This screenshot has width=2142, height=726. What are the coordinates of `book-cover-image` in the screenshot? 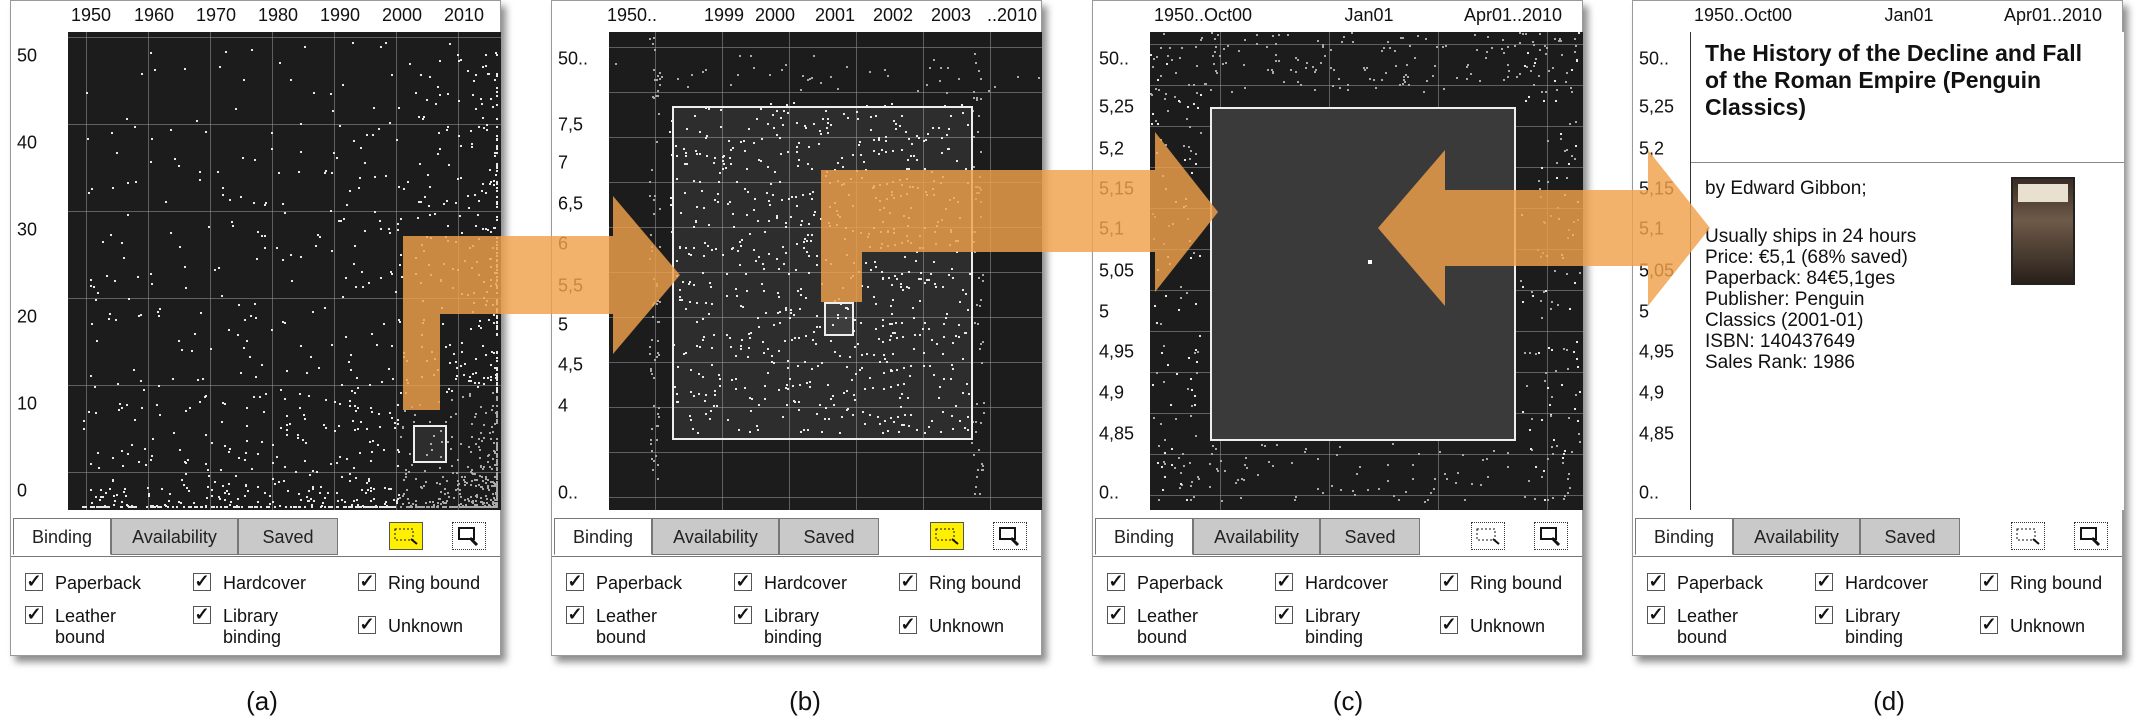 It's located at (2043, 231).